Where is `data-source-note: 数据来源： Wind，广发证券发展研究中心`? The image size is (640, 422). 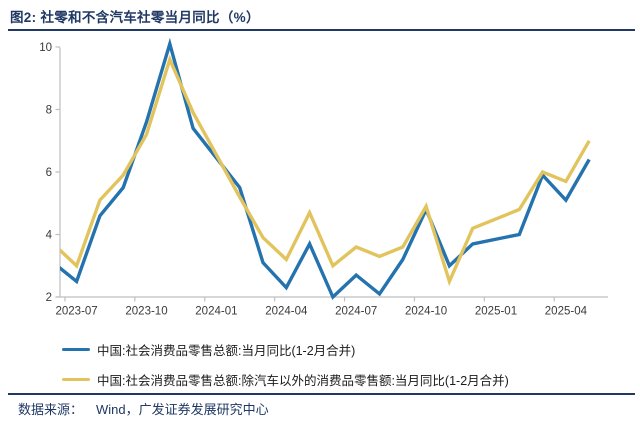 data-source-note: 数据来源： Wind，广发证券发展研究中心 is located at coordinates (143, 408).